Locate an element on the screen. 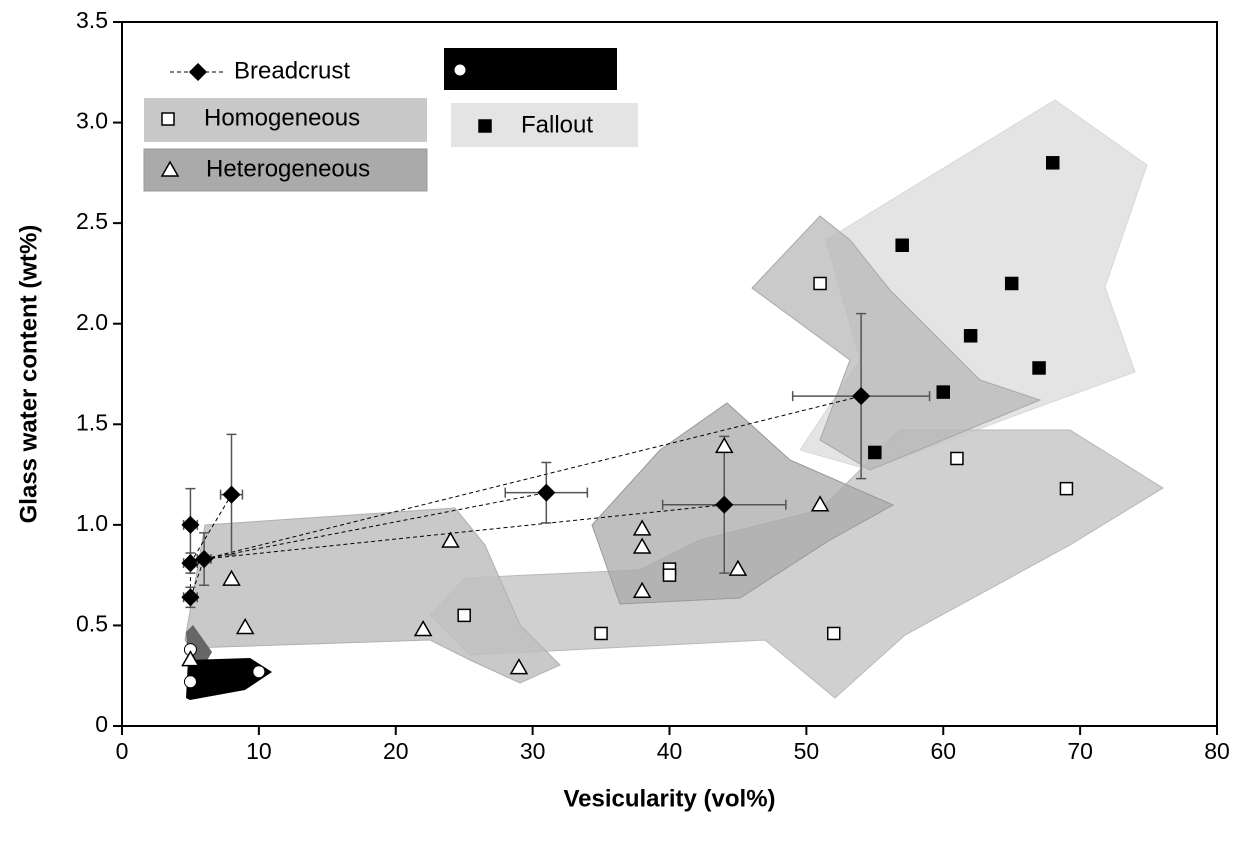  x-tick-label: 40 is located at coordinates (670, 751).